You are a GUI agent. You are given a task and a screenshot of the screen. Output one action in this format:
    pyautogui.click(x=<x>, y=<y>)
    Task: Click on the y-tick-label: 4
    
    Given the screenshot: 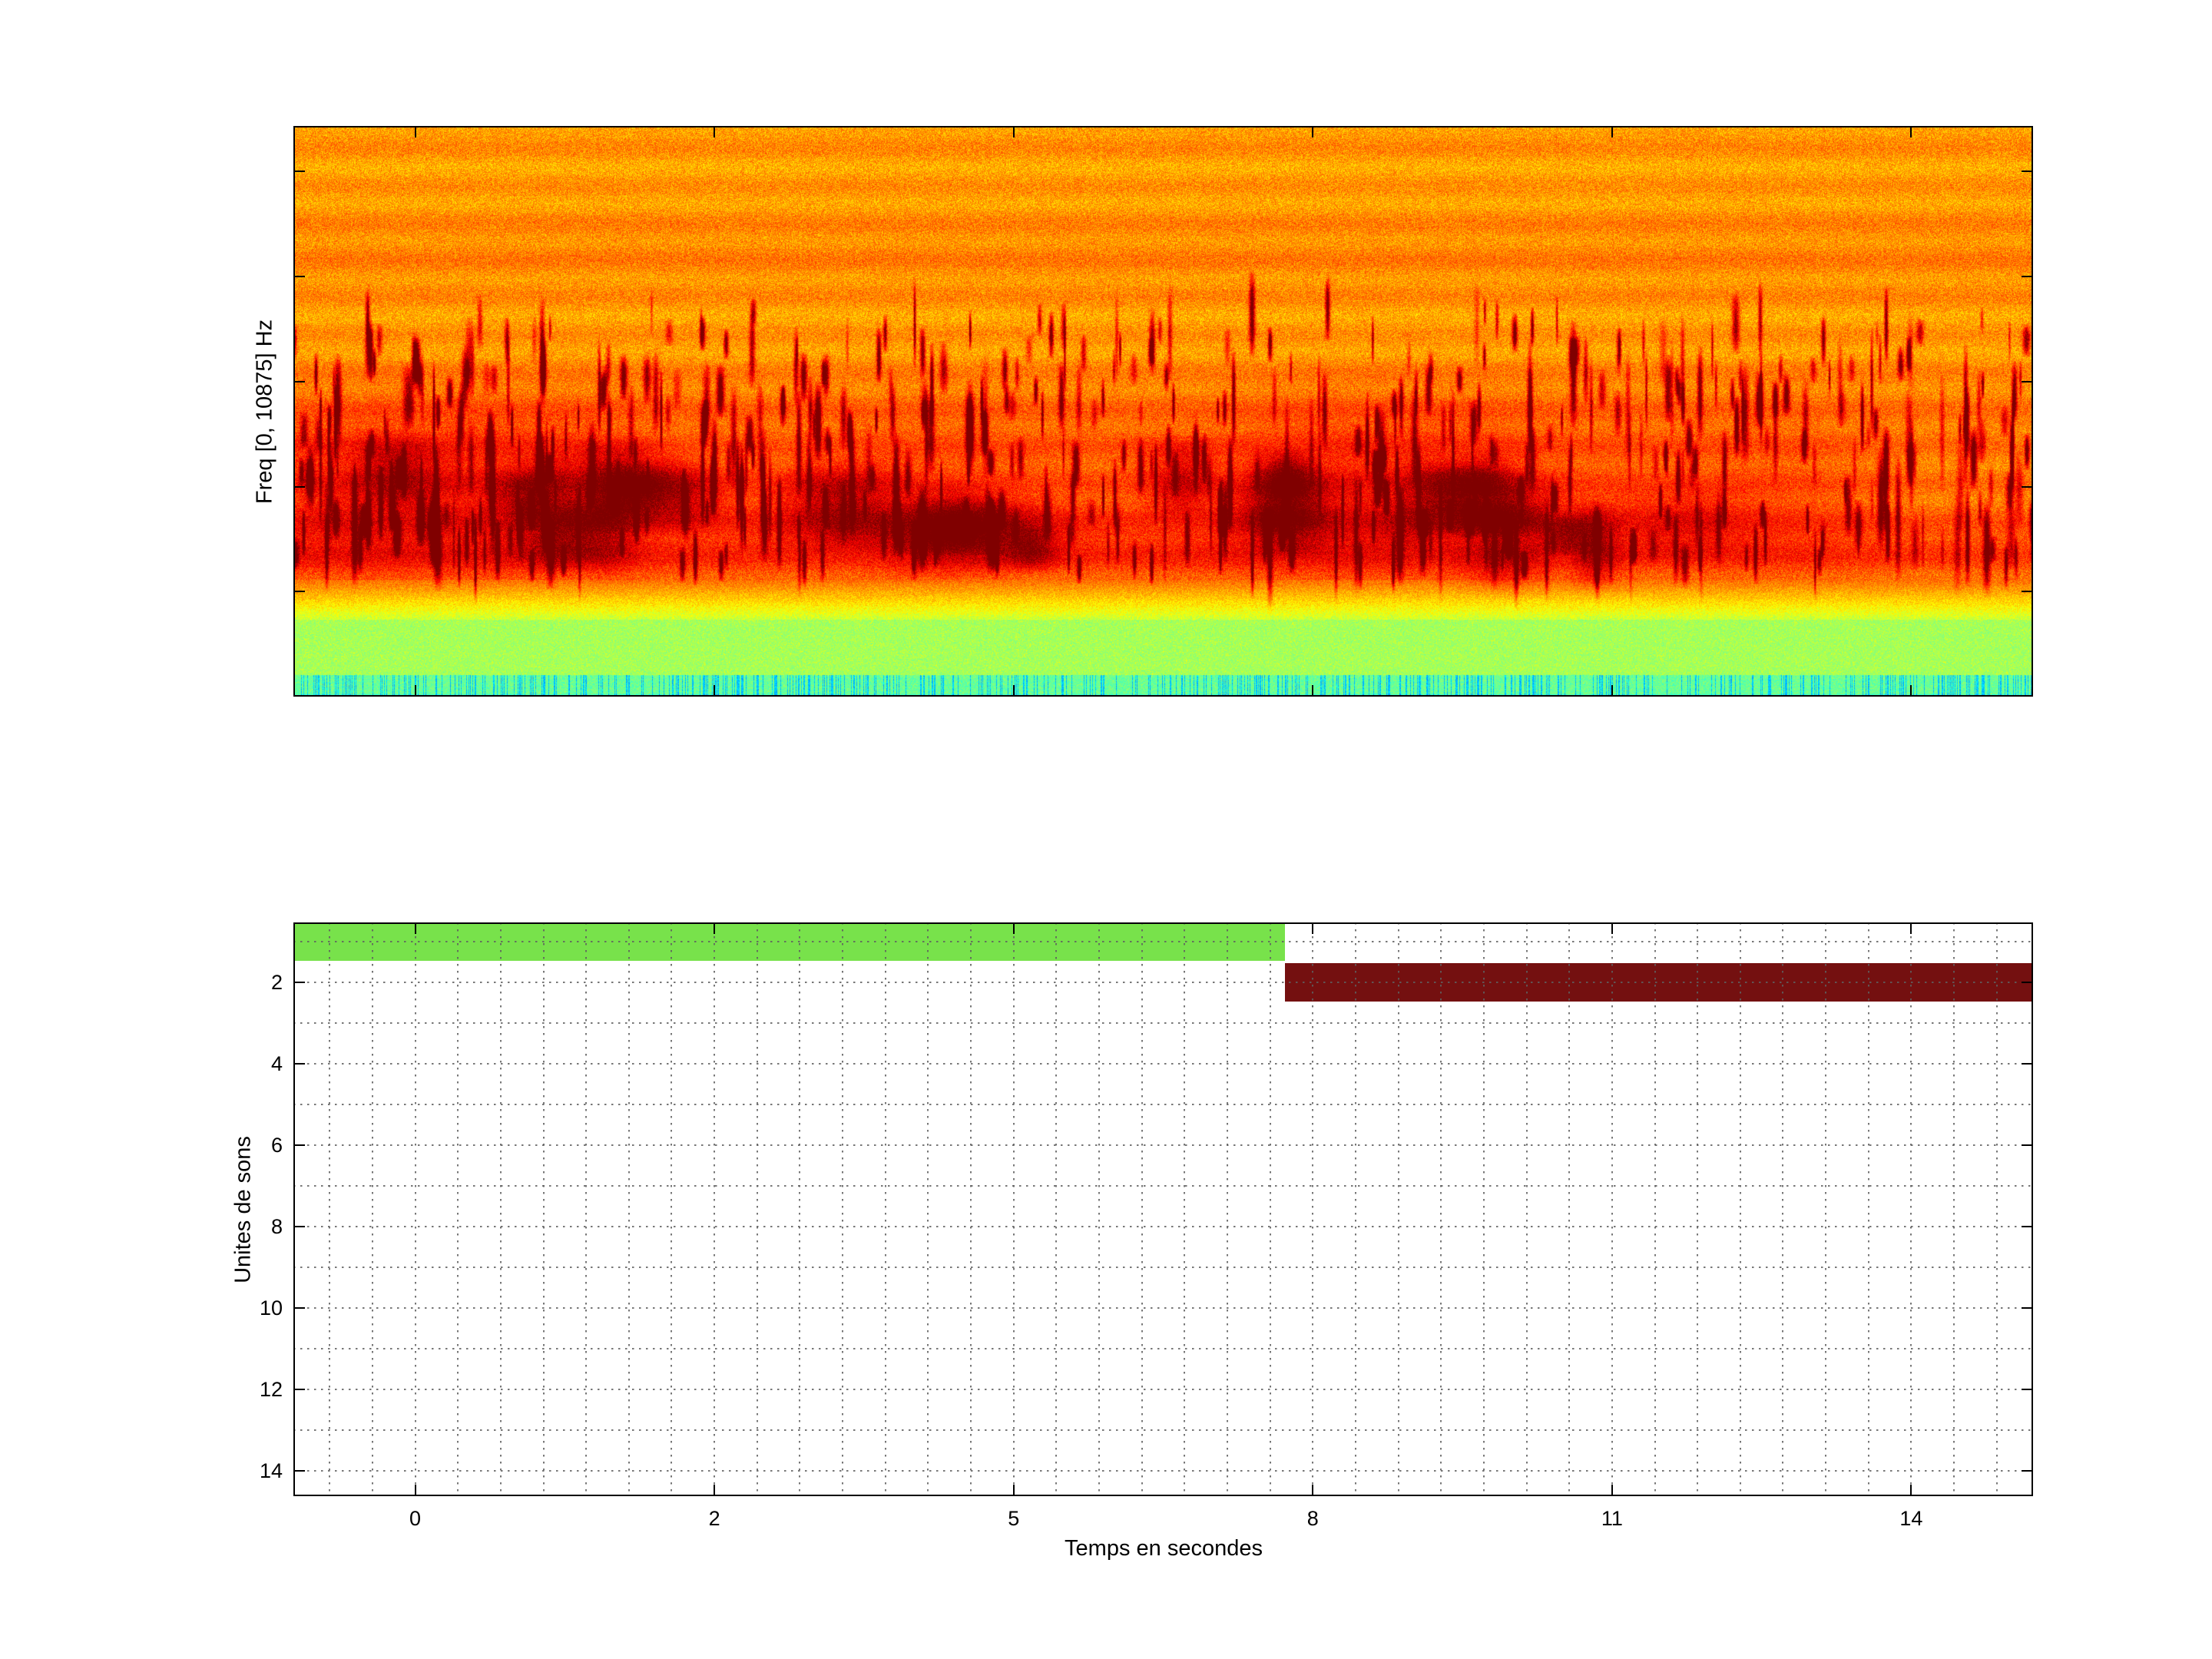 What is the action you would take?
    pyautogui.click(x=276, y=1063)
    